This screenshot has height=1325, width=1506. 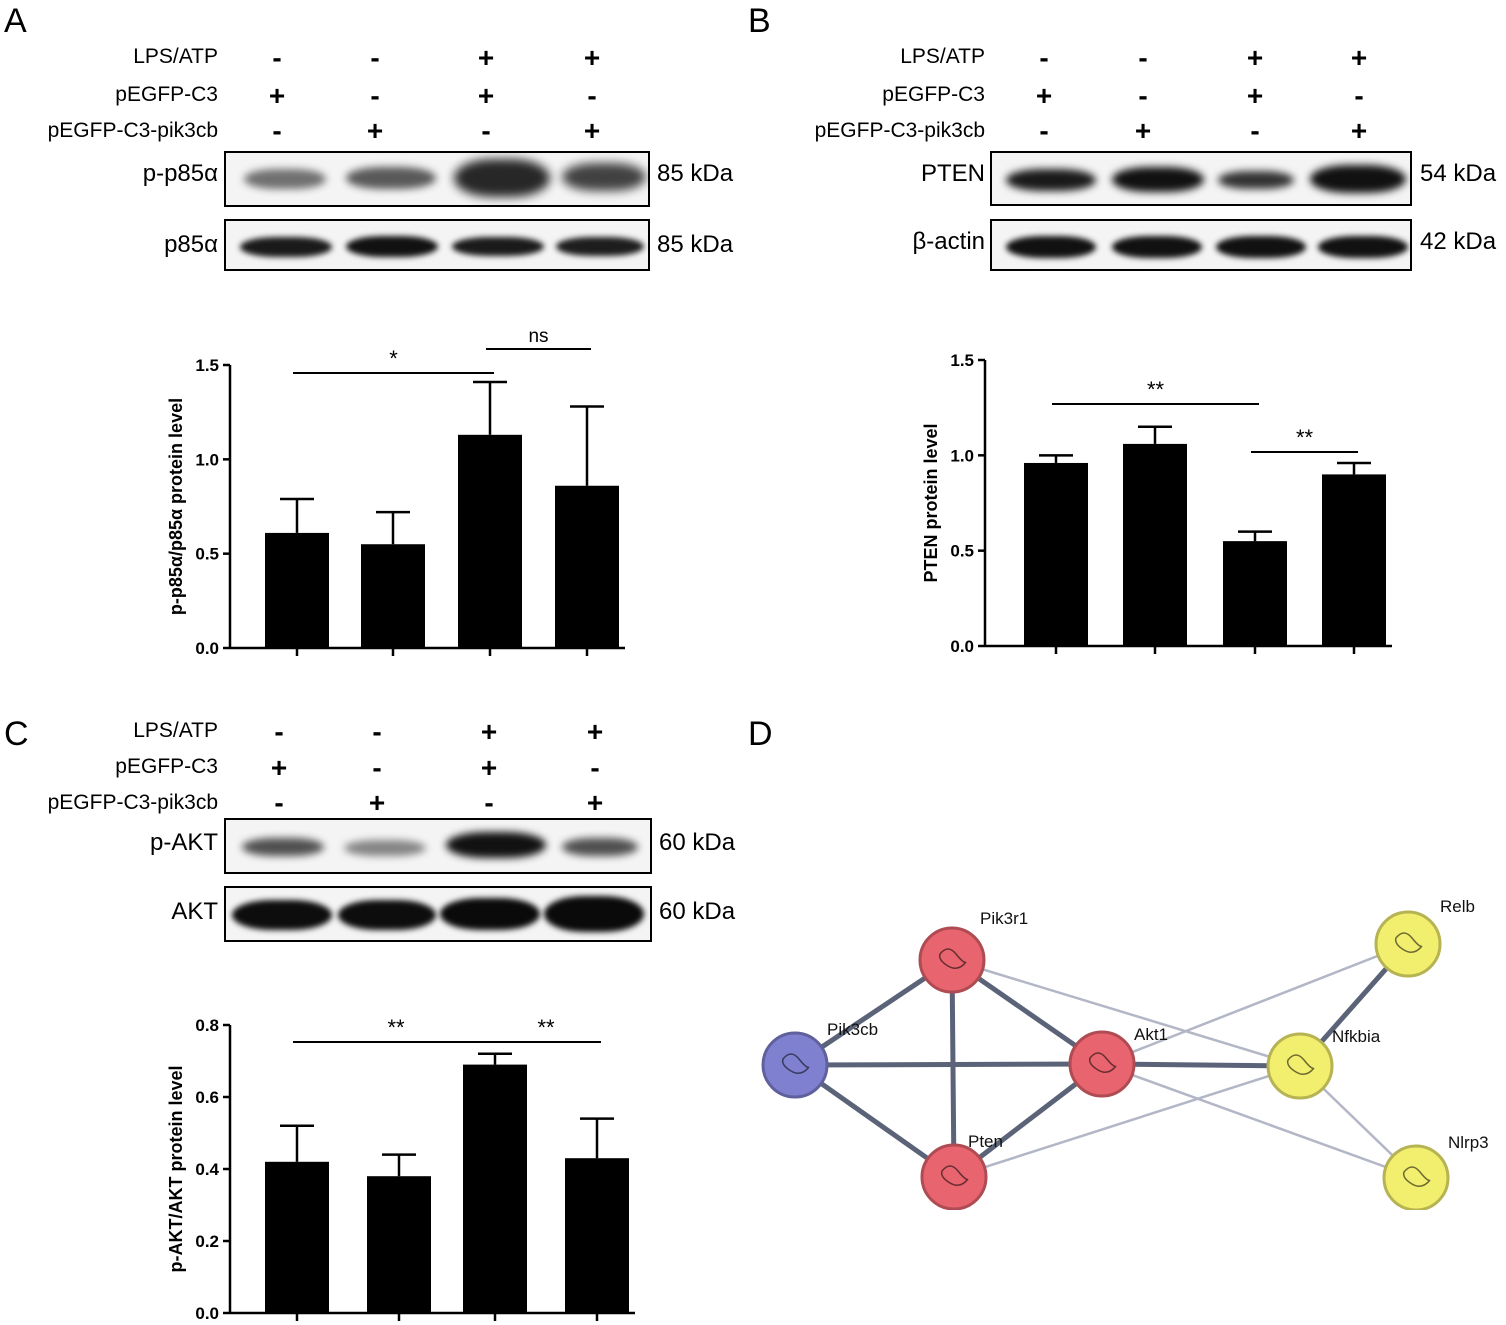 I want to click on blot-label: AKT, so click(x=194, y=911).